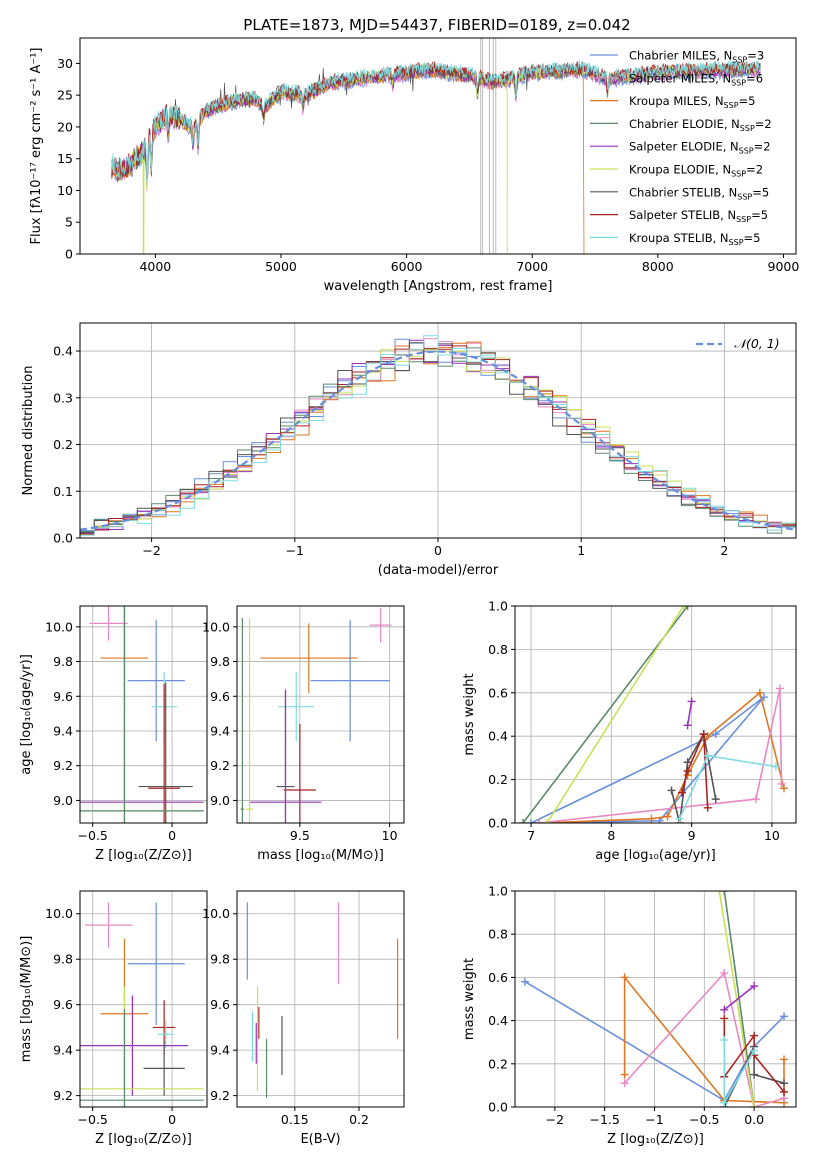 This screenshot has width=819, height=1170. Describe the element at coordinates (295, 1119) in the screenshot. I see `x-tick-label: 0.15` at that location.